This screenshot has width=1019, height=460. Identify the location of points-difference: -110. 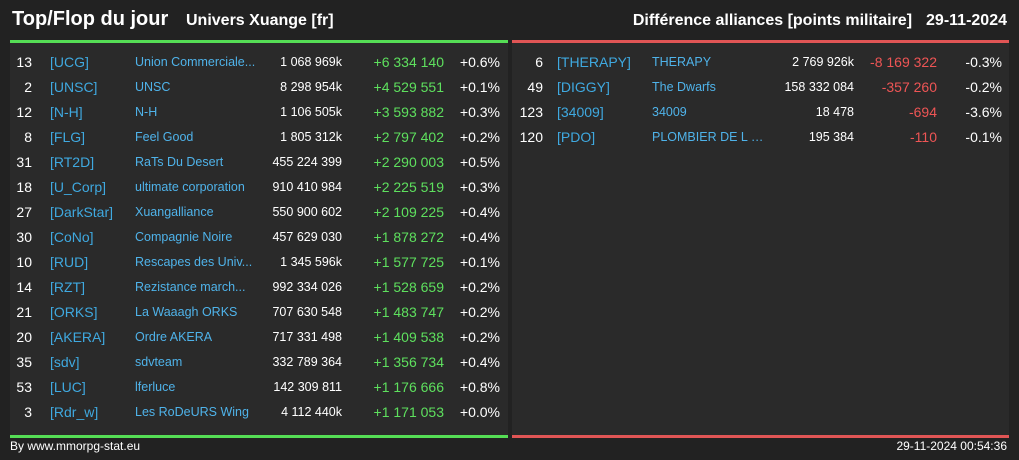
(923, 137).